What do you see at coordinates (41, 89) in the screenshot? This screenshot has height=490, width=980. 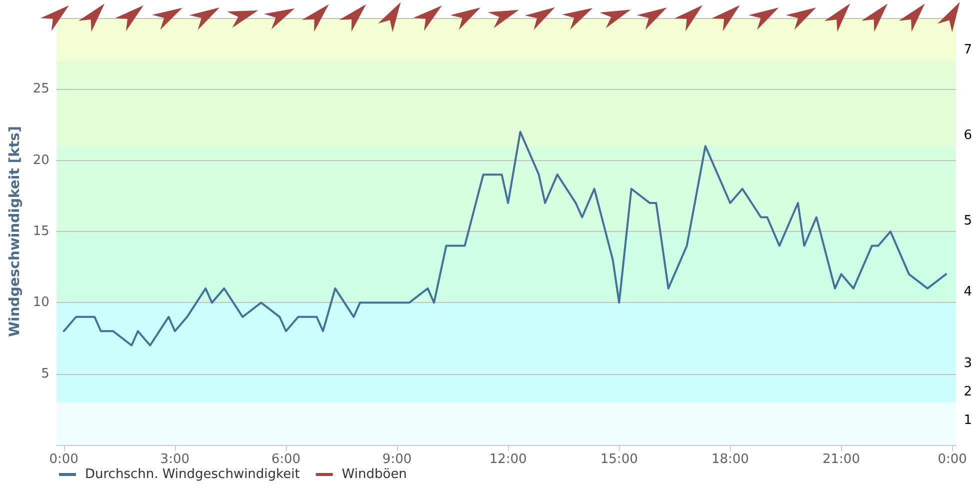 I see `y-tick-label: 25` at bounding box center [41, 89].